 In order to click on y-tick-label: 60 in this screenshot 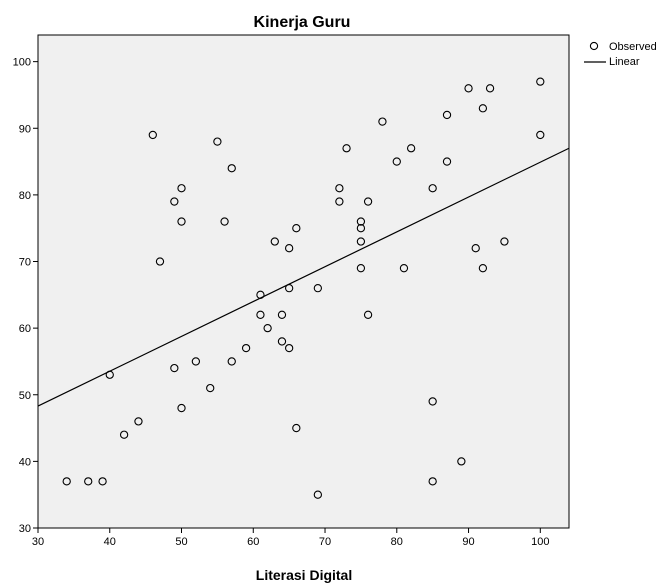, I will do `click(25, 329)`.